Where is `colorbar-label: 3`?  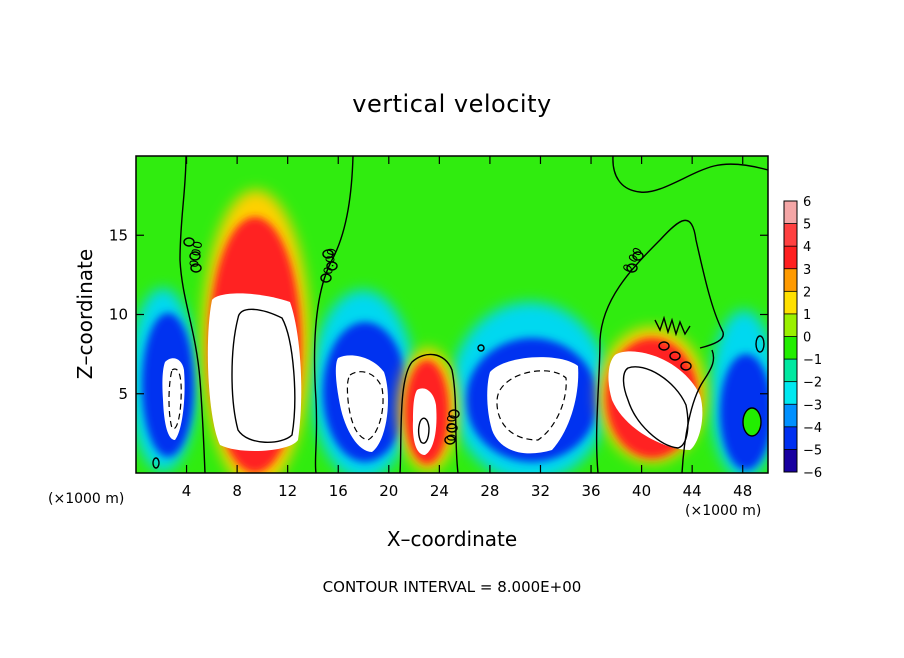
colorbar-label: 3 is located at coordinates (807, 270).